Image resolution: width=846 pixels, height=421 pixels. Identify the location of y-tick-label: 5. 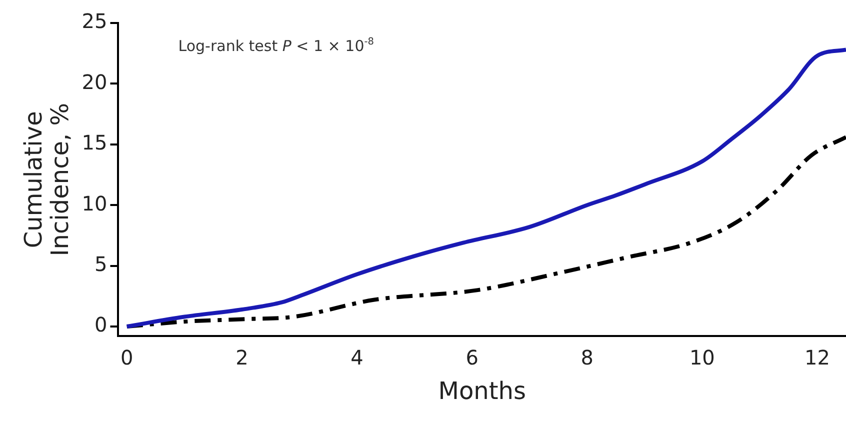
(101, 264).